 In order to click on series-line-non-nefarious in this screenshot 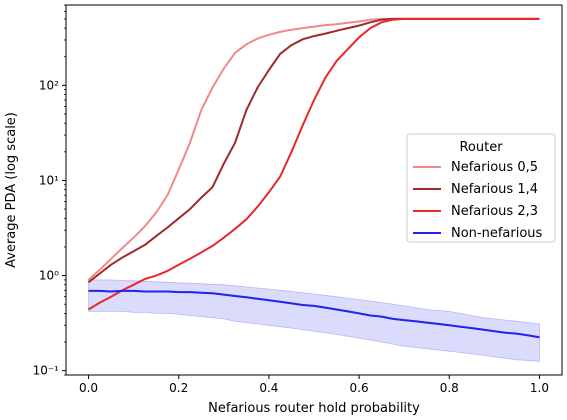, I will do `click(314, 314)`.